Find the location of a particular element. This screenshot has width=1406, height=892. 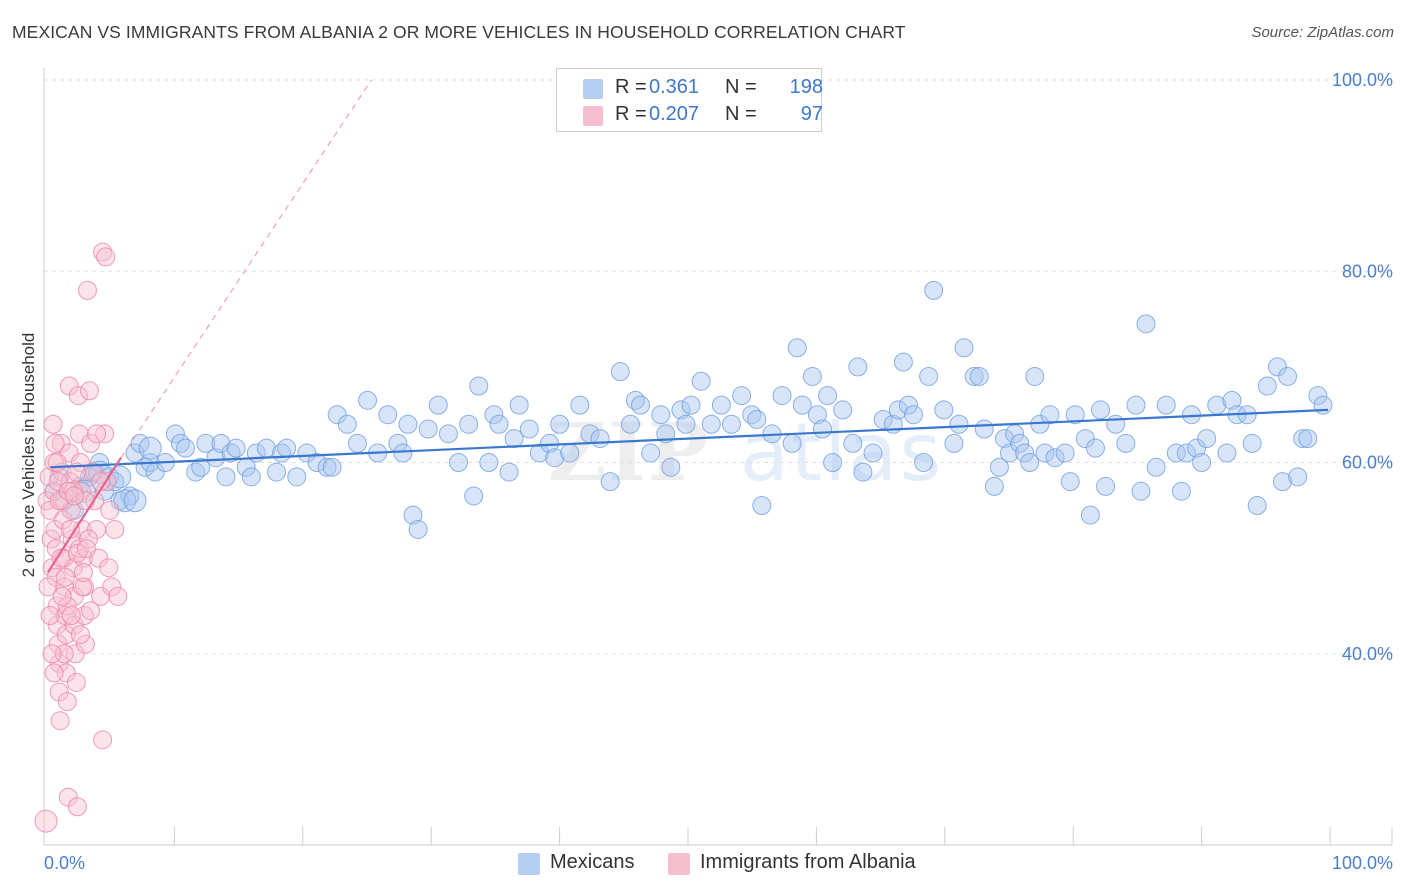

y-tick-label: 60.0% is located at coordinates (1367, 463).